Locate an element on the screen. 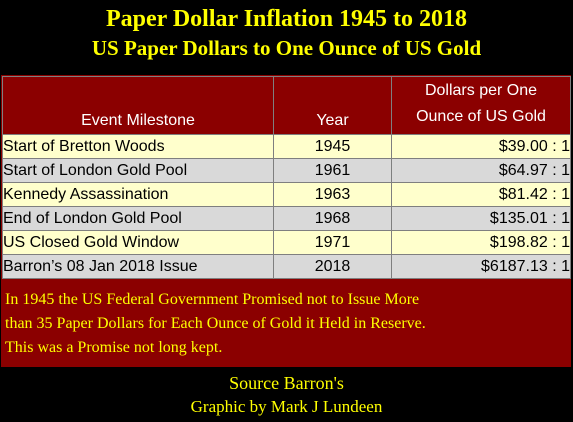 The width and height of the screenshot is (573, 422). author-credit: Graphic by Mark J Lundeen is located at coordinates (286, 406).